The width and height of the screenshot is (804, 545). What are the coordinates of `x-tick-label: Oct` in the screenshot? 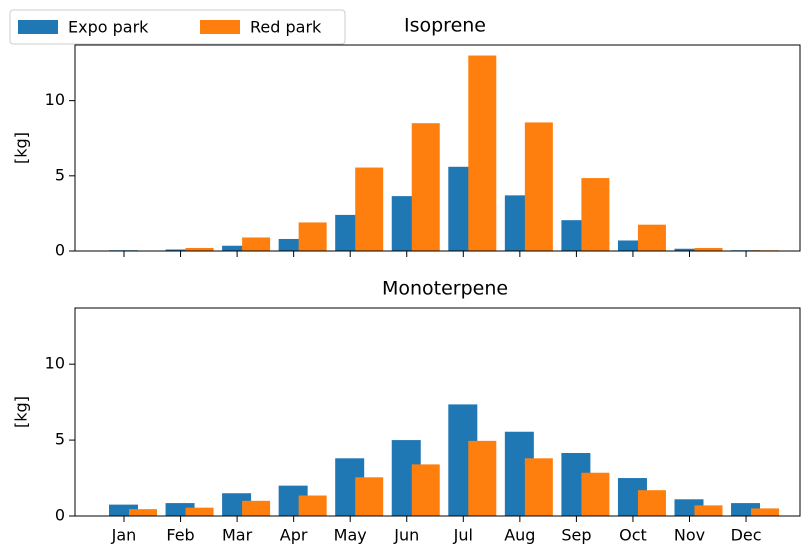 It's located at (633, 535).